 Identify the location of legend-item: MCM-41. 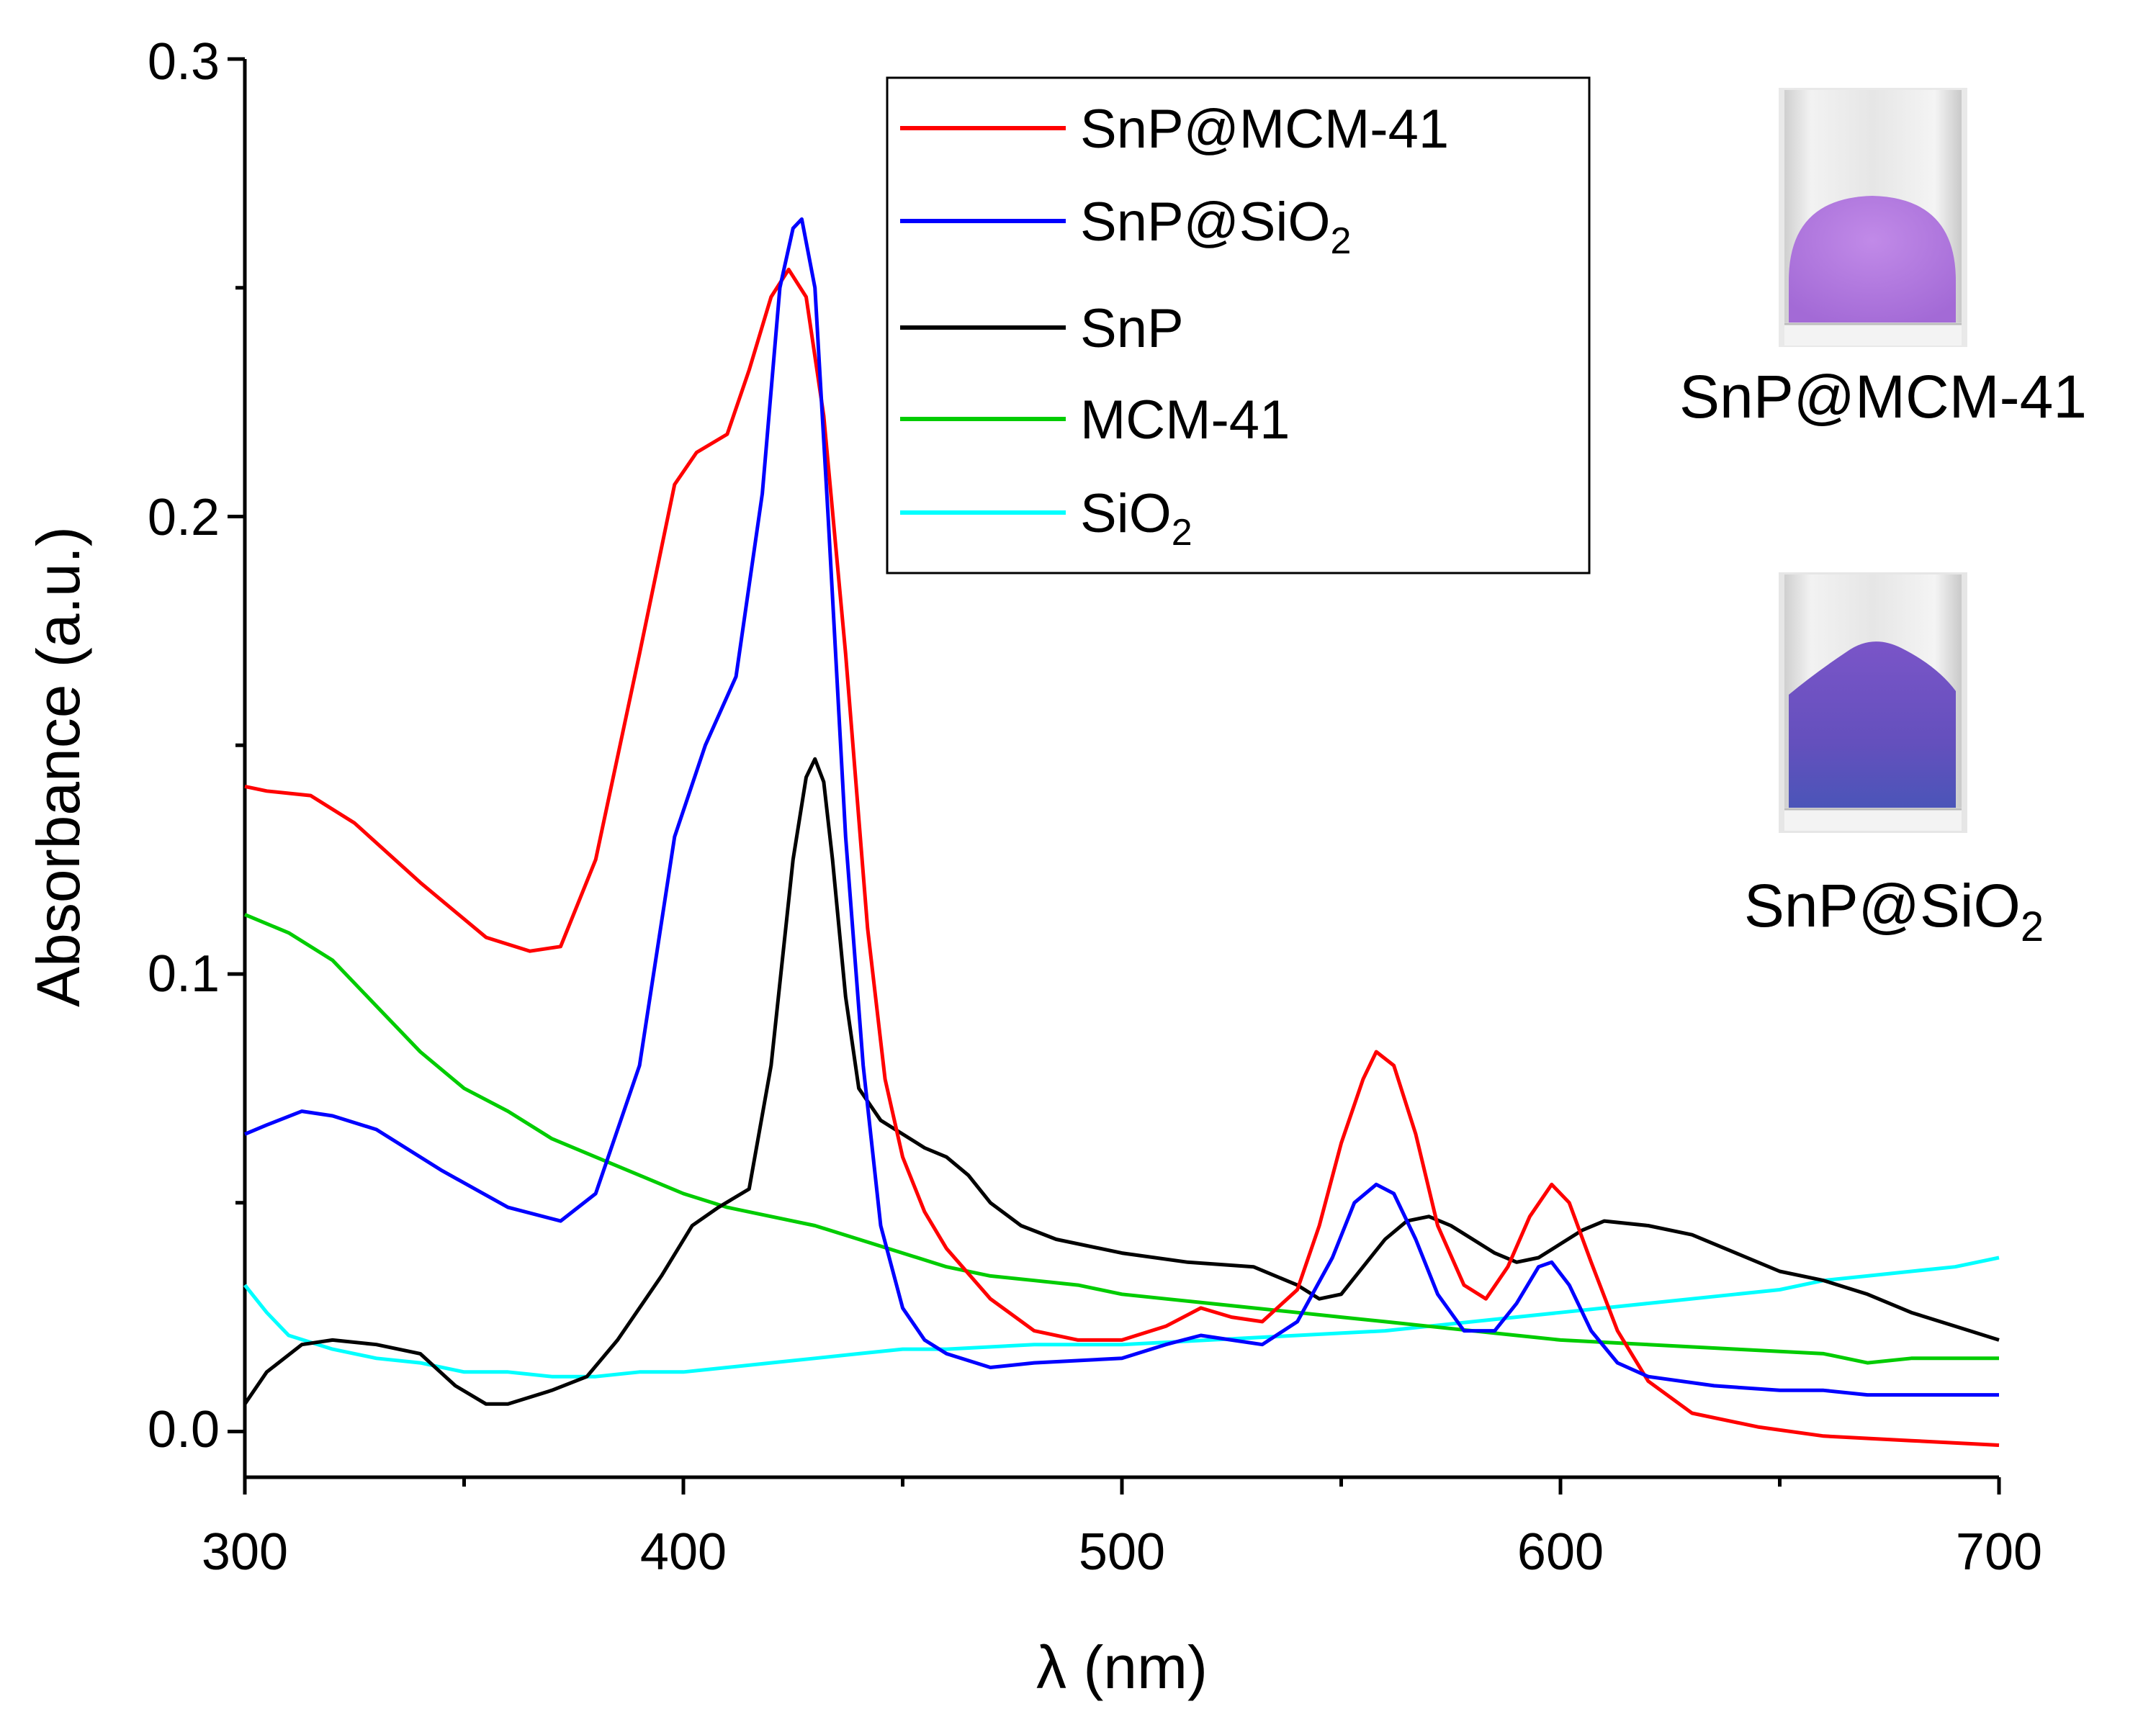
(1095, 420).